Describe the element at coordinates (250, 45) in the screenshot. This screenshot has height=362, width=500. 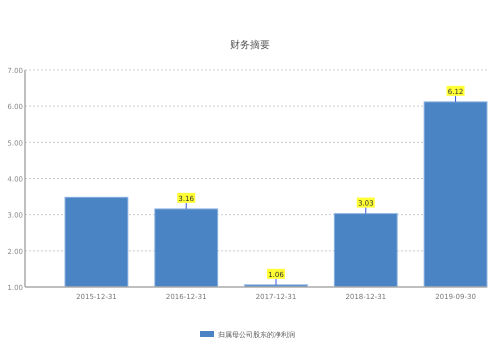
I see `chart-title: 财务摘要` at that location.